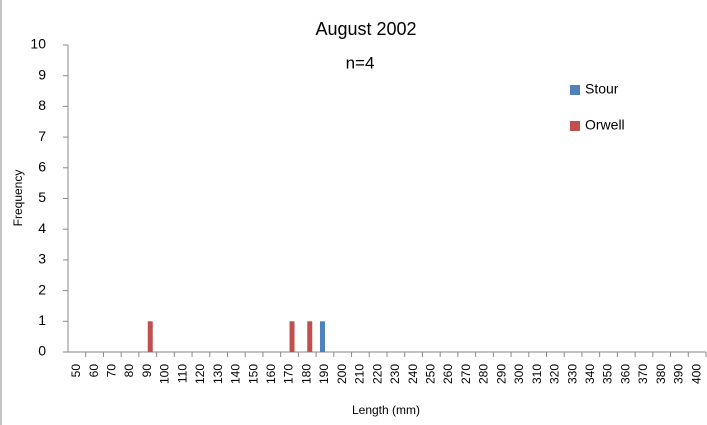 This screenshot has width=707, height=425. What do you see at coordinates (111, 371) in the screenshot?
I see `x-tick-label: 70` at bounding box center [111, 371].